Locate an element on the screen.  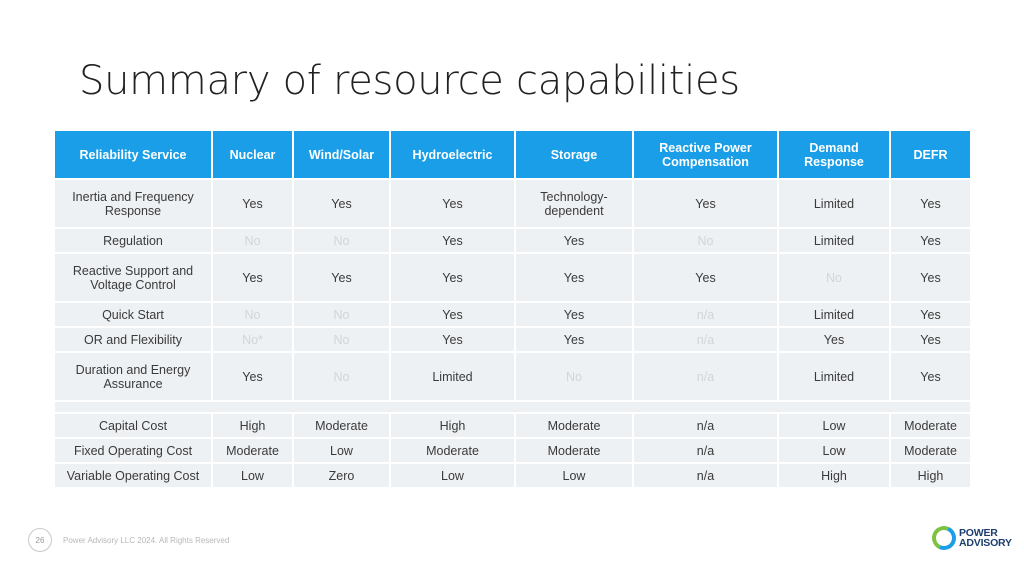
header-resource: Reactive Power Compensation is located at coordinates (705, 154).